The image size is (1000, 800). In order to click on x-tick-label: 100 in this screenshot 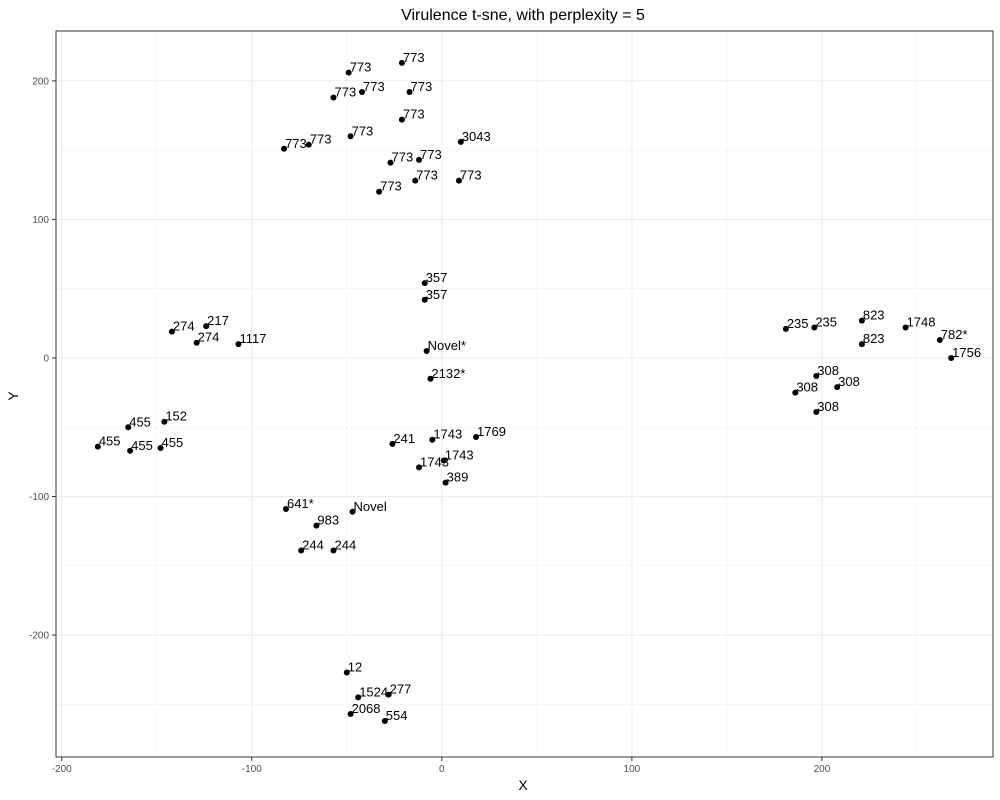, I will do `click(632, 769)`.